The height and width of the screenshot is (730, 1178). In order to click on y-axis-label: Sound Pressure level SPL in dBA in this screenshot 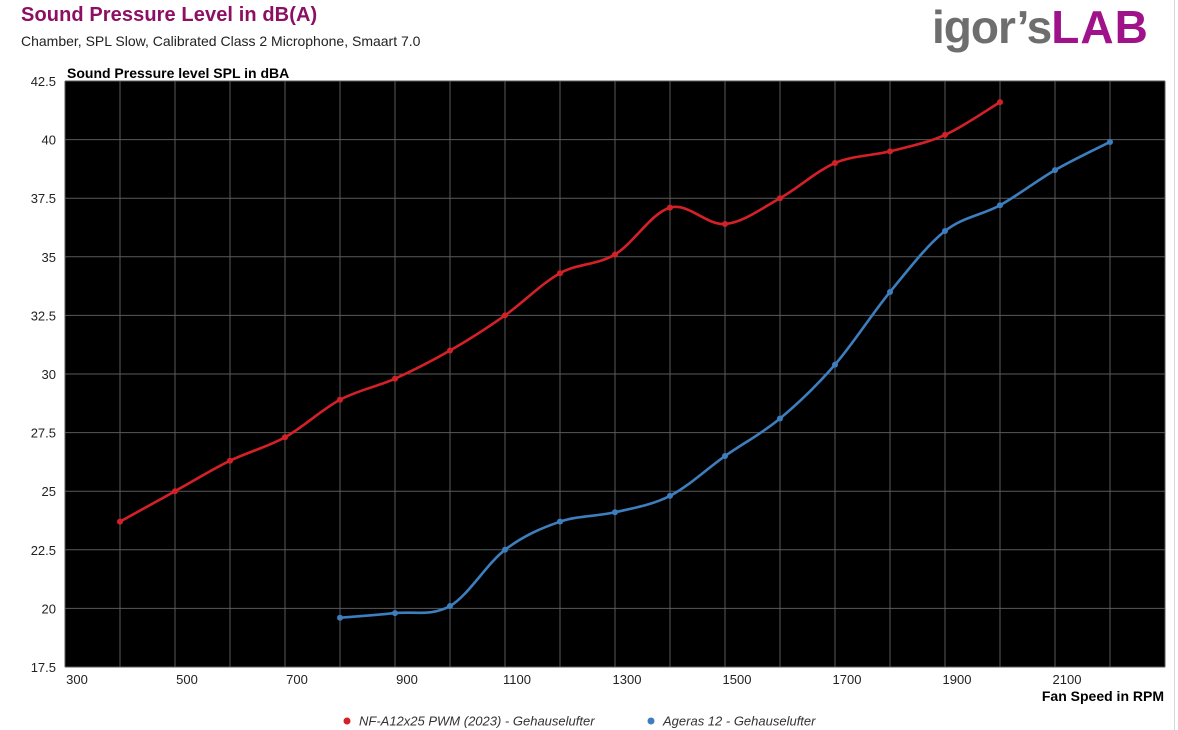, I will do `click(178, 73)`.